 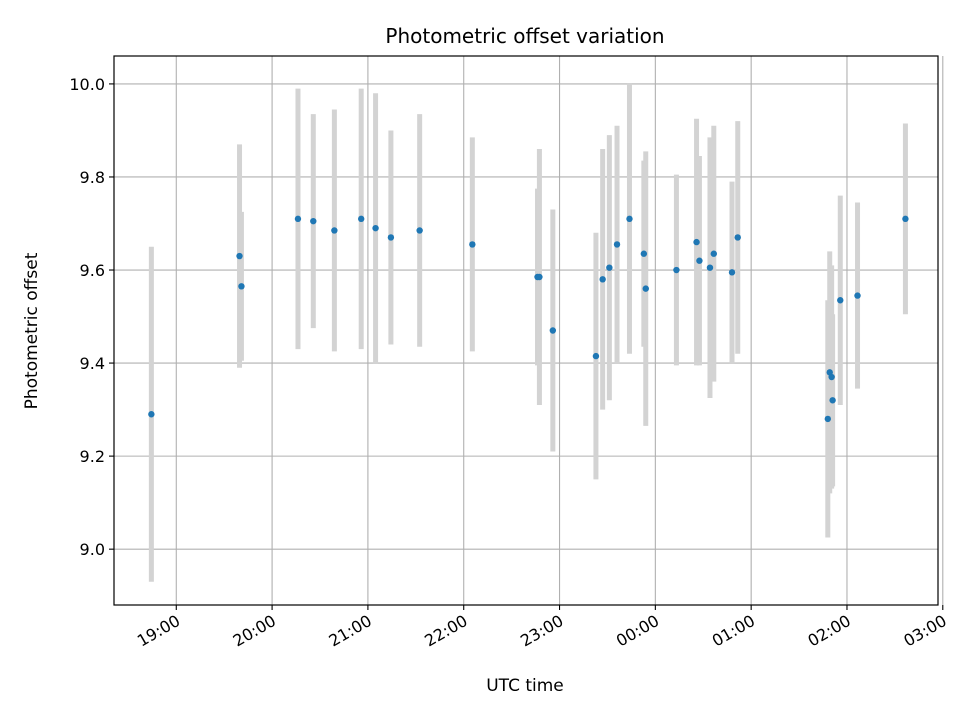 What do you see at coordinates (92, 270) in the screenshot?
I see `y-tick-label: 9.6` at bounding box center [92, 270].